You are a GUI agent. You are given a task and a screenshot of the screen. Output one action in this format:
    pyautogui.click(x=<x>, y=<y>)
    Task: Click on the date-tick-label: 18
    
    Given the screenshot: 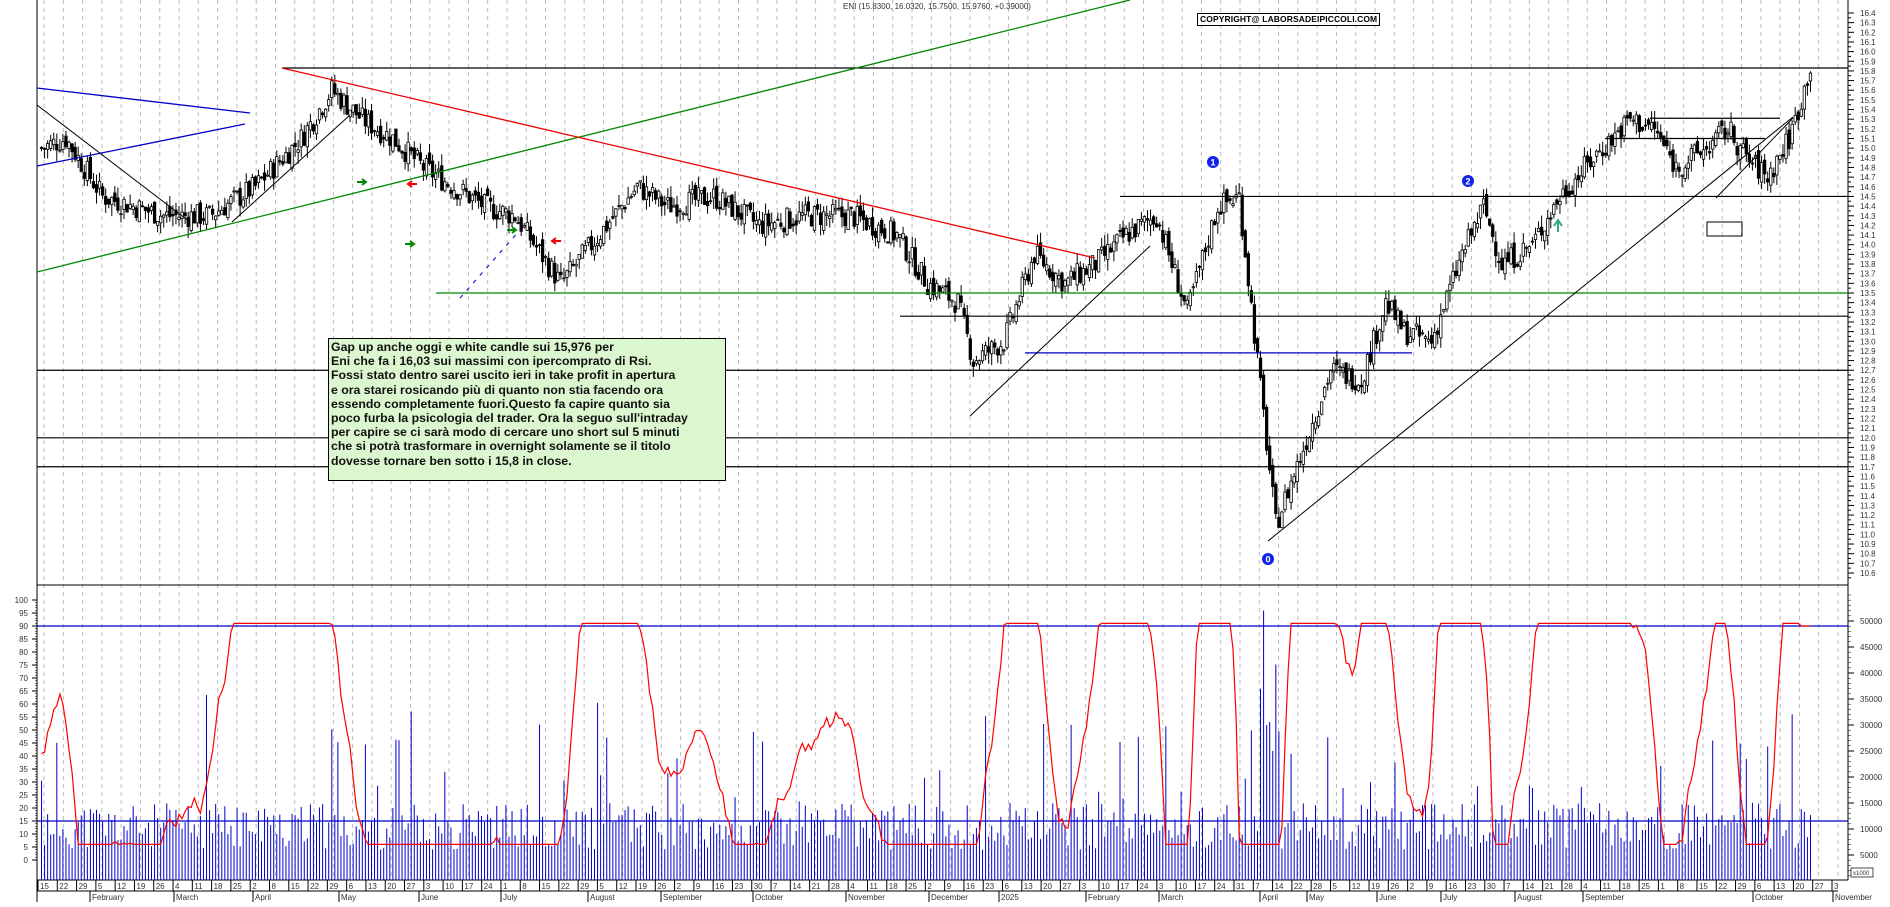 What is the action you would take?
    pyautogui.click(x=218, y=886)
    